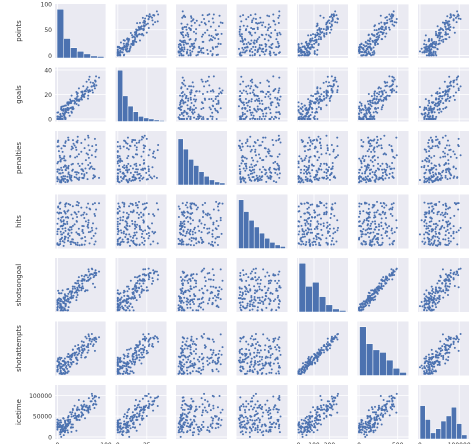  I want to click on panel-points-vs-goals, so click(141, 31).